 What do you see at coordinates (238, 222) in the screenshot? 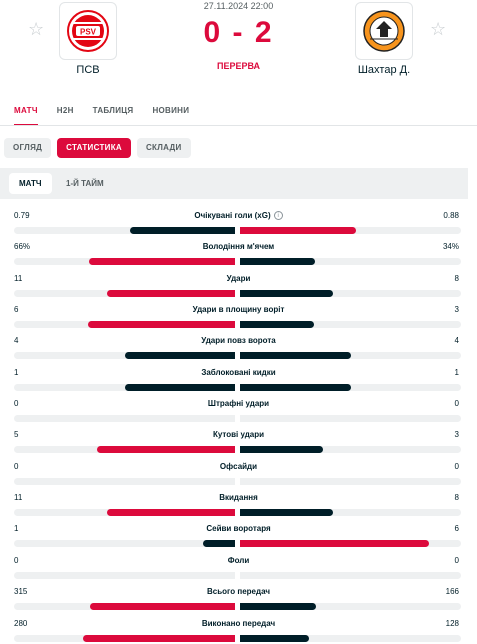
I see `stat-row: 0.79 Очікувані голи (xG) i 0.88` at bounding box center [238, 222].